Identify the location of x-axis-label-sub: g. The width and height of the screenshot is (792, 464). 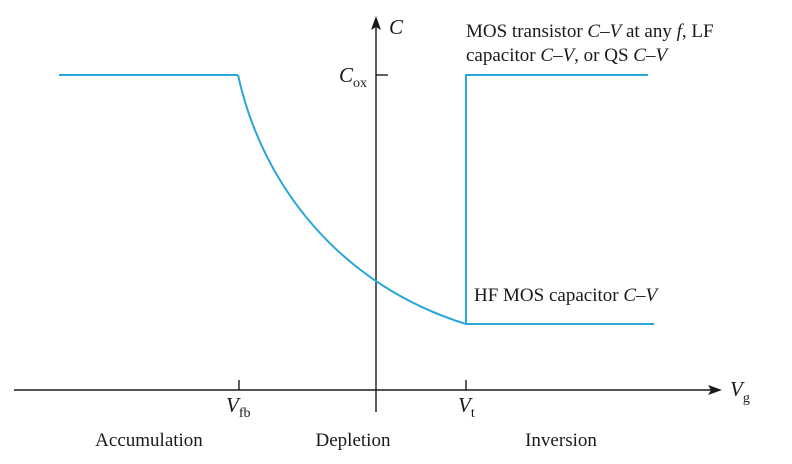
(746, 398).